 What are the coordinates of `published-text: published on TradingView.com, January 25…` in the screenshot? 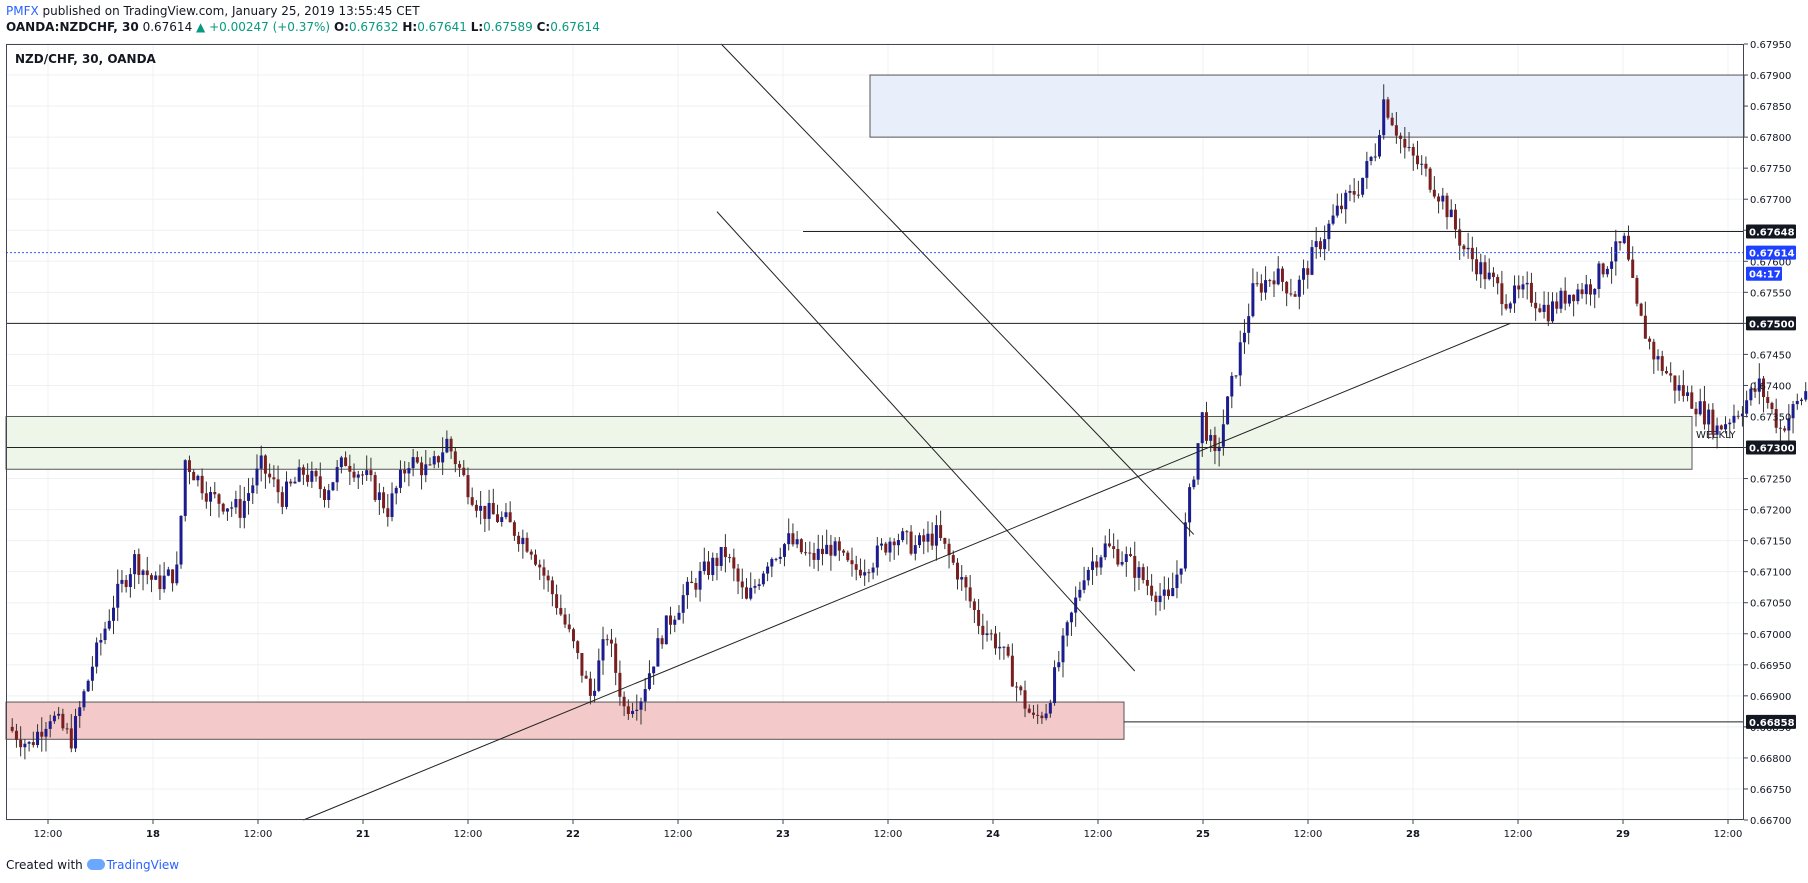 It's located at (231, 11).